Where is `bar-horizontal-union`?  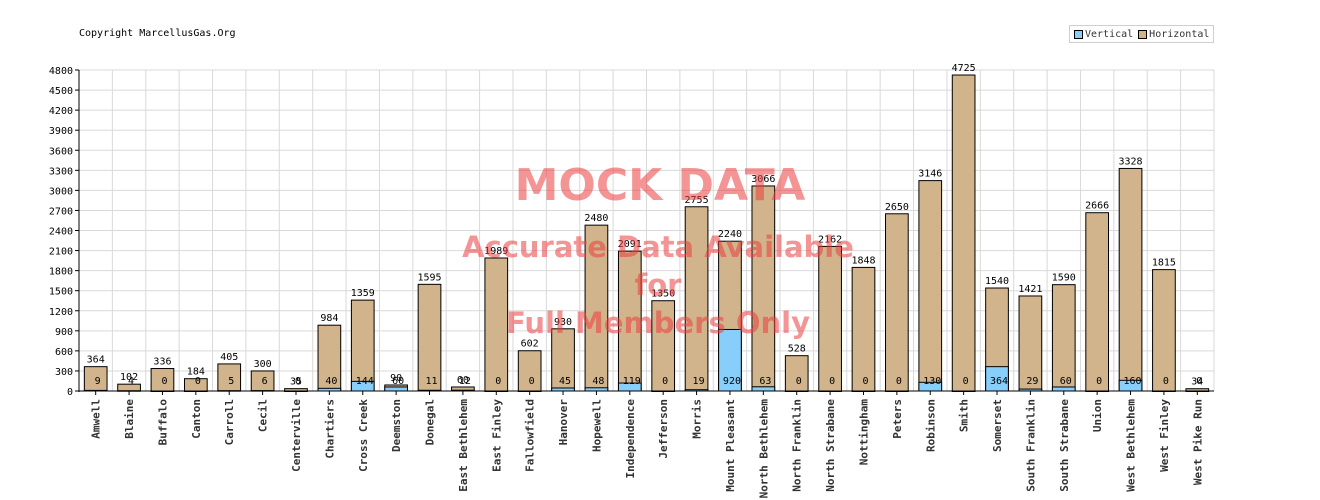 bar-horizontal-union is located at coordinates (1097, 302).